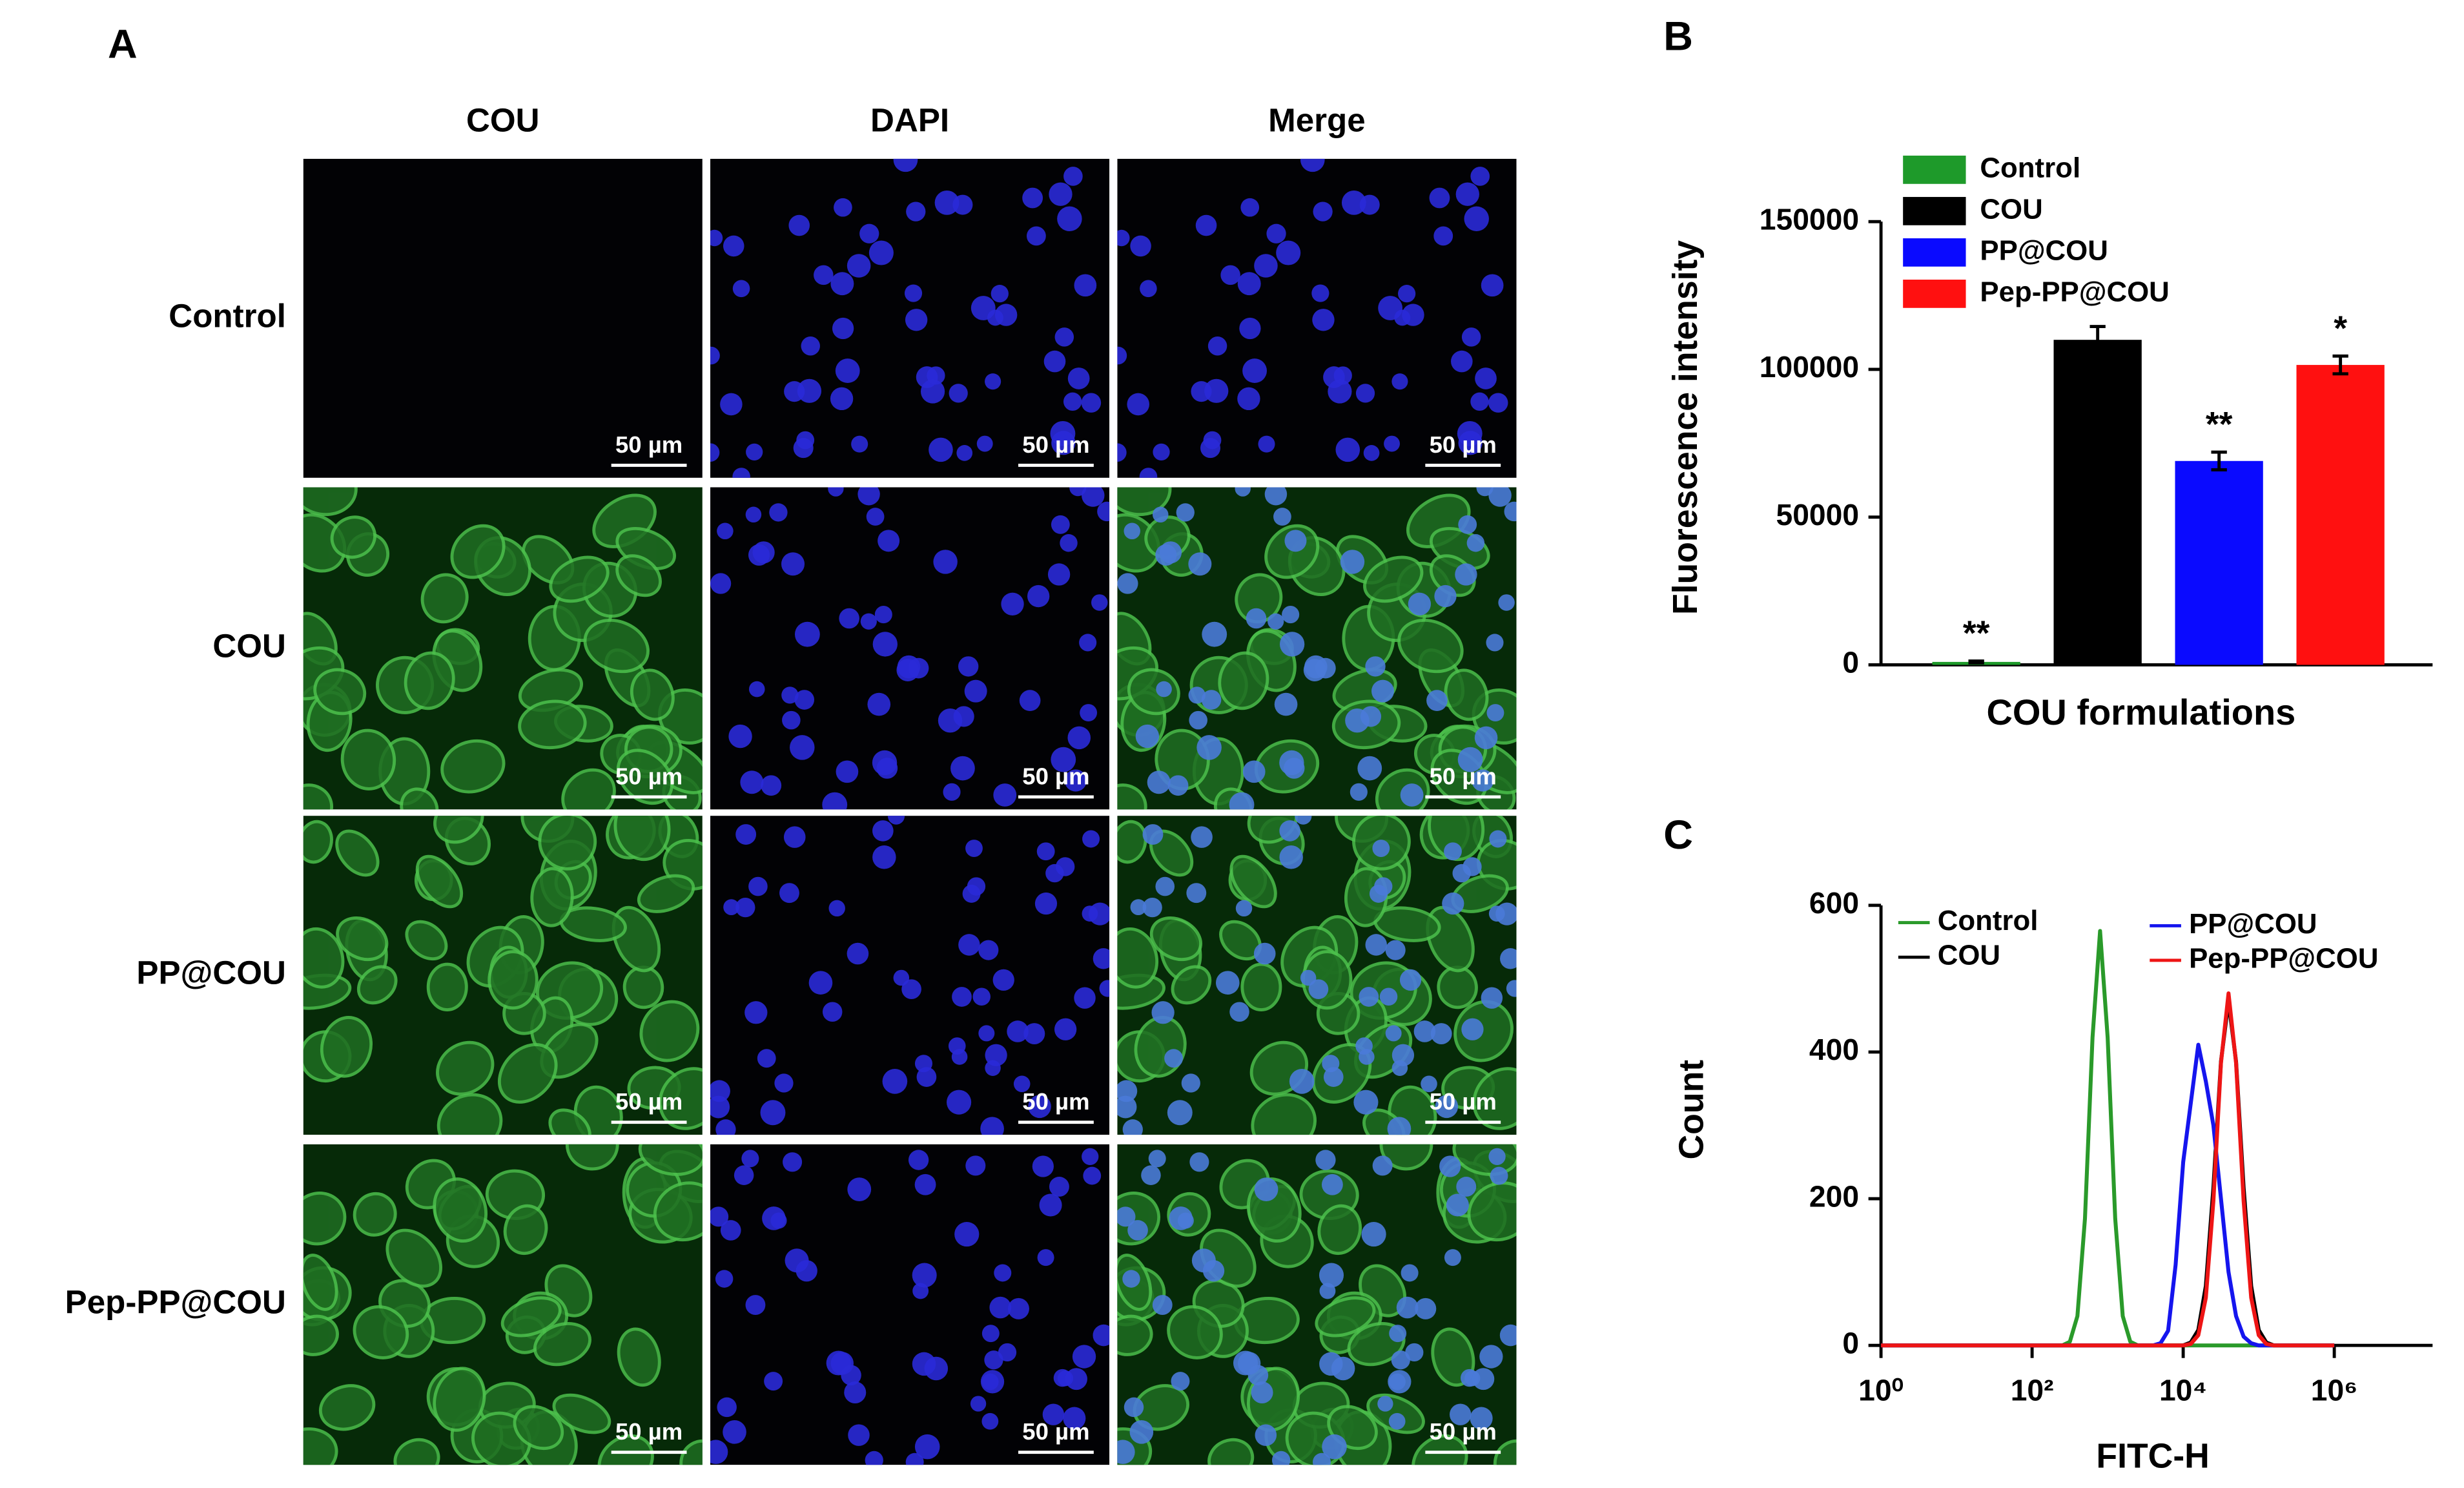 Image resolution: width=2464 pixels, height=1488 pixels. What do you see at coordinates (2097, 340) in the screenshot?
I see `error-bar` at bounding box center [2097, 340].